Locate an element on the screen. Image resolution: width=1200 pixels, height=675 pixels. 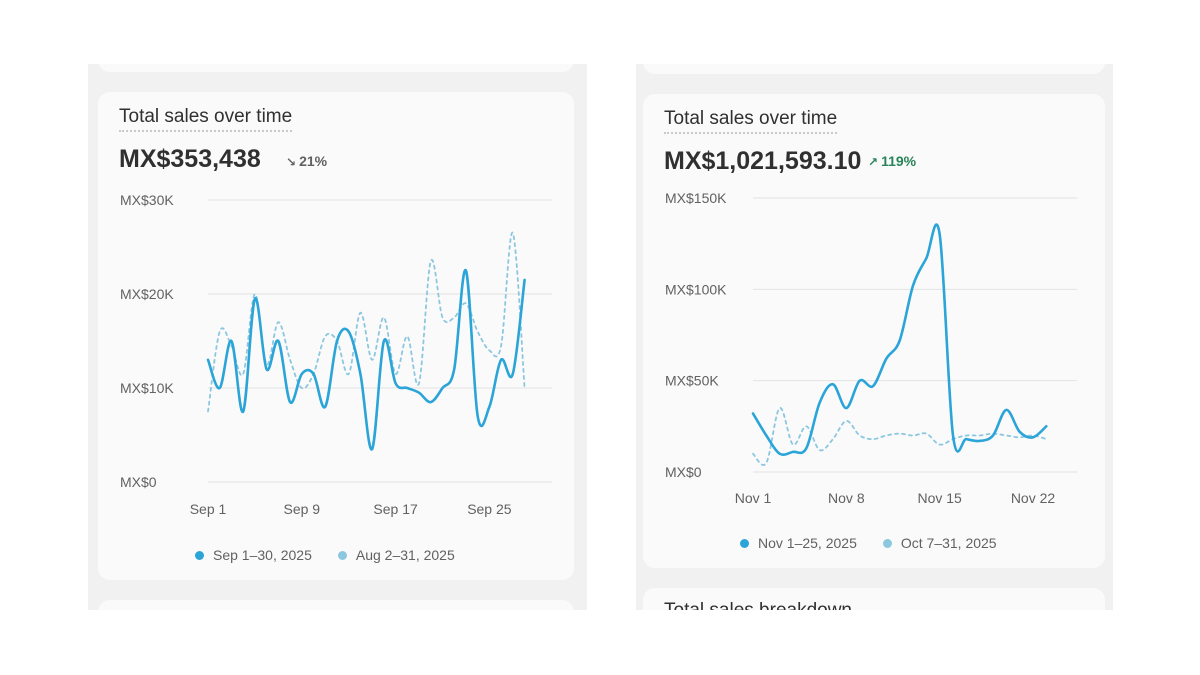
section-title: Total sales breakdown is located at coordinates (758, 605).